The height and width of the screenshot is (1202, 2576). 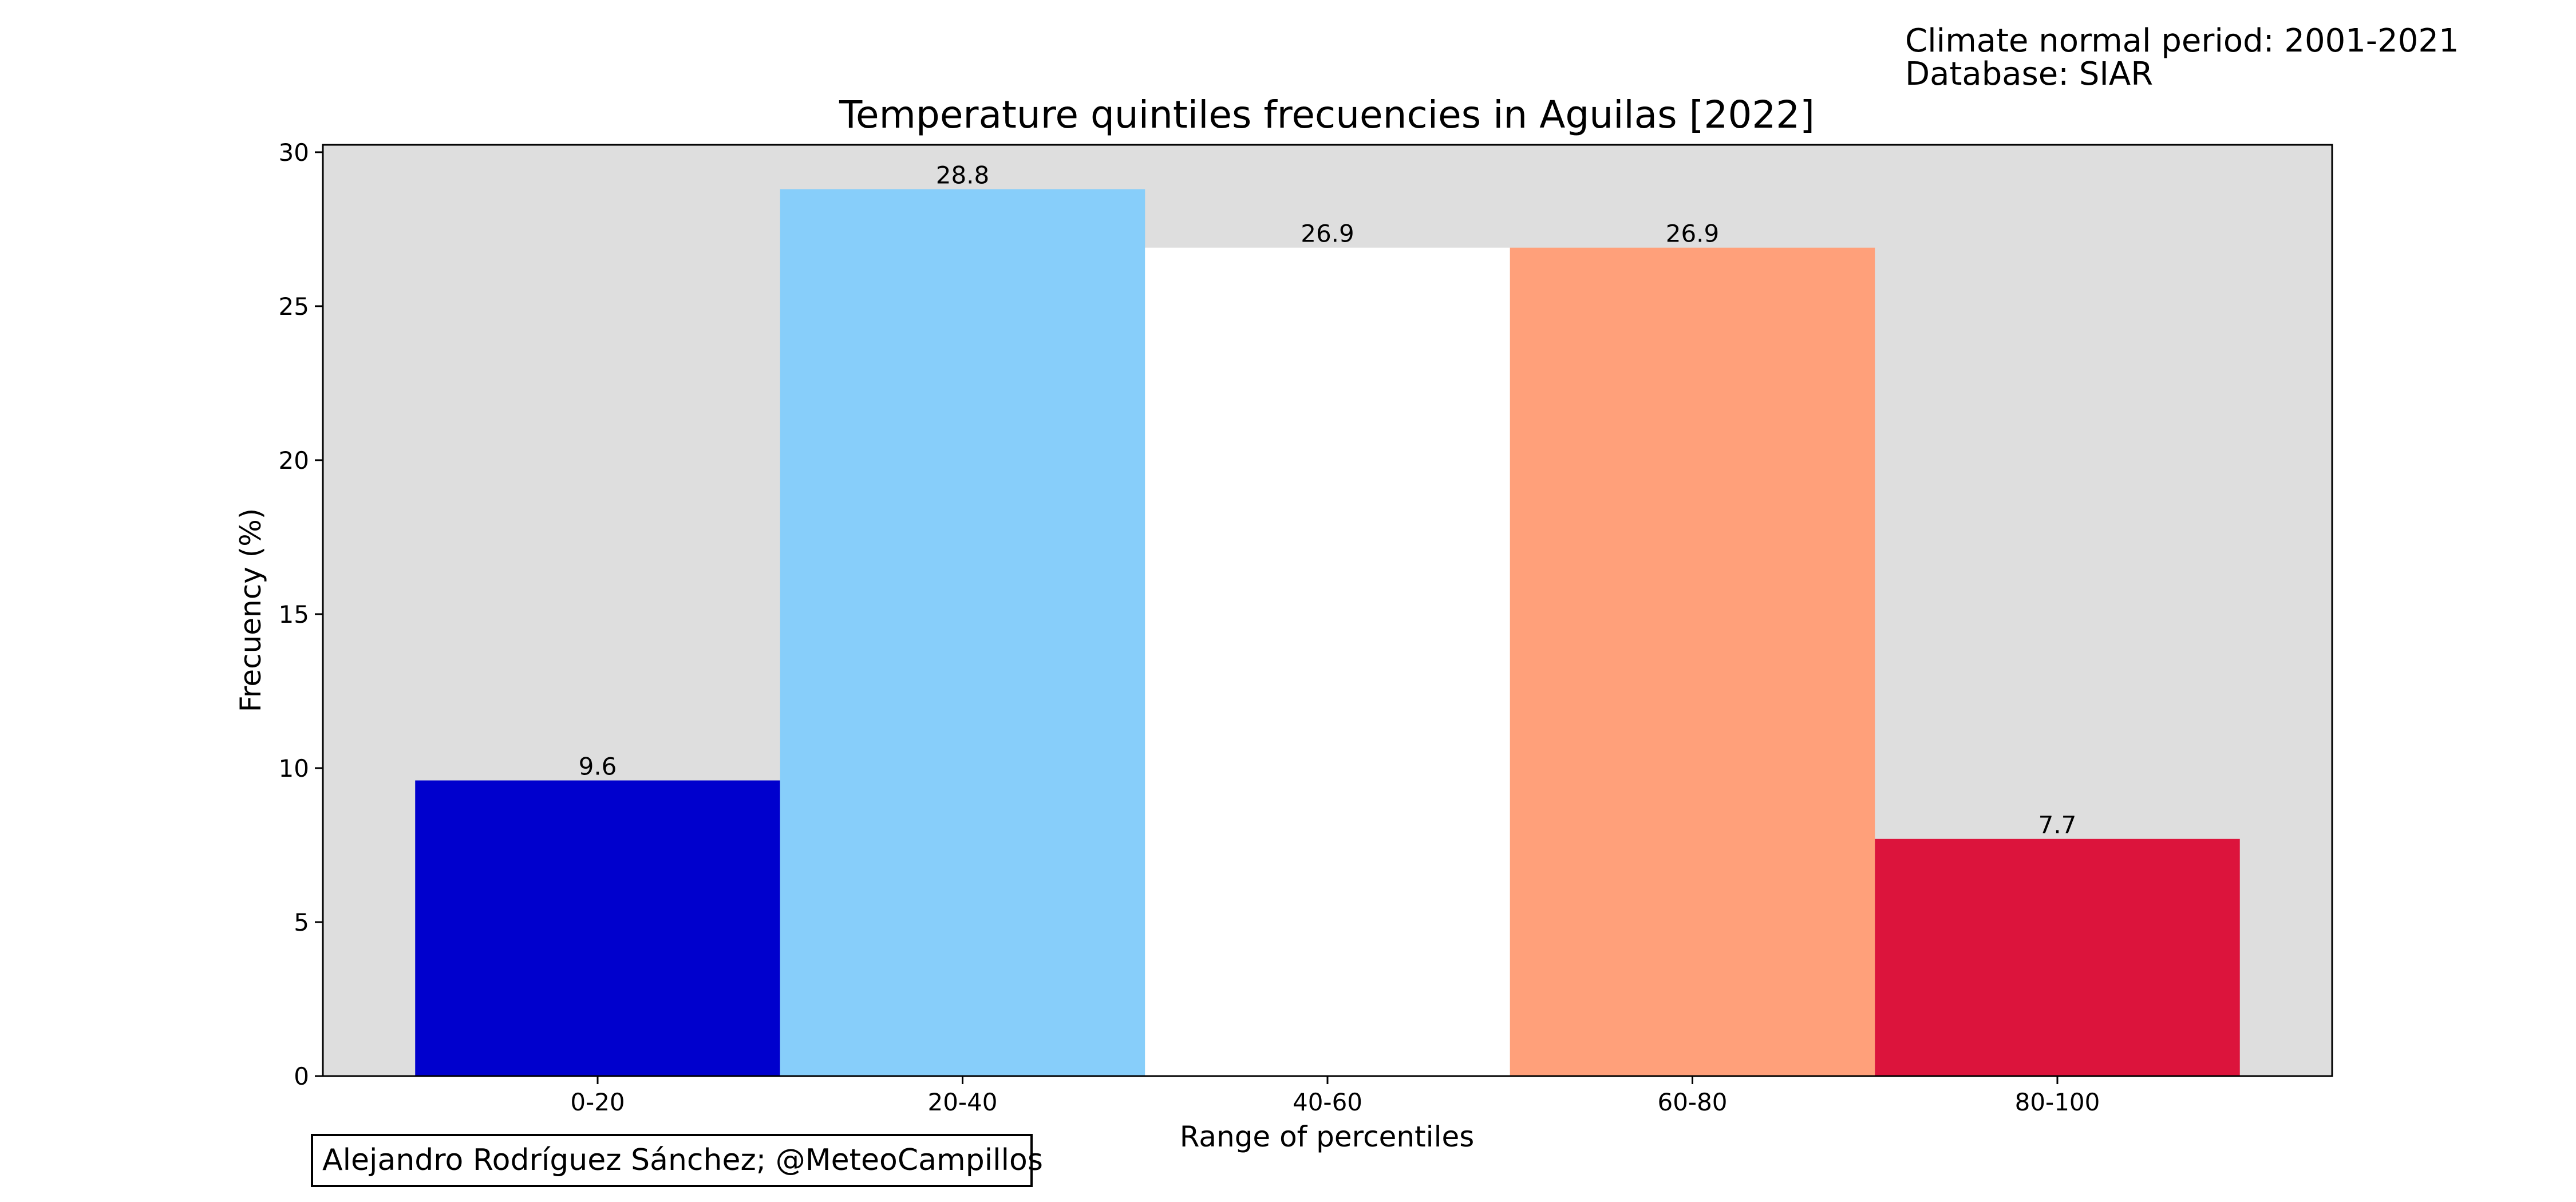 What do you see at coordinates (294, 461) in the screenshot?
I see `y-tick-label-20: 20` at bounding box center [294, 461].